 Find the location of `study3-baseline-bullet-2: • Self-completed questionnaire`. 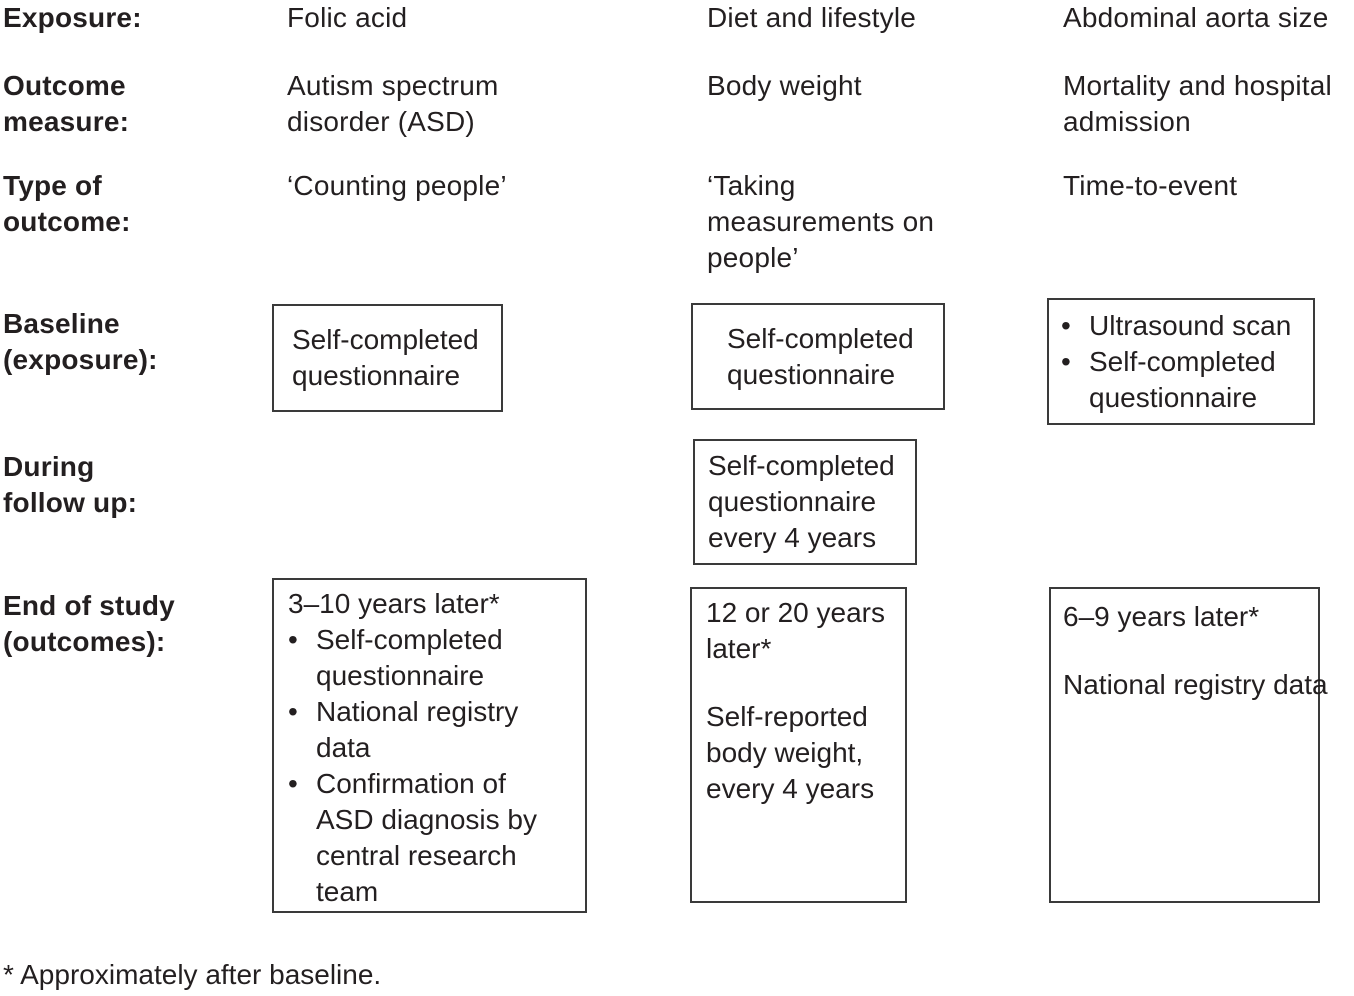

study3-baseline-bullet-2: • Self-completed questionnaire is located at coordinates (1184, 380).